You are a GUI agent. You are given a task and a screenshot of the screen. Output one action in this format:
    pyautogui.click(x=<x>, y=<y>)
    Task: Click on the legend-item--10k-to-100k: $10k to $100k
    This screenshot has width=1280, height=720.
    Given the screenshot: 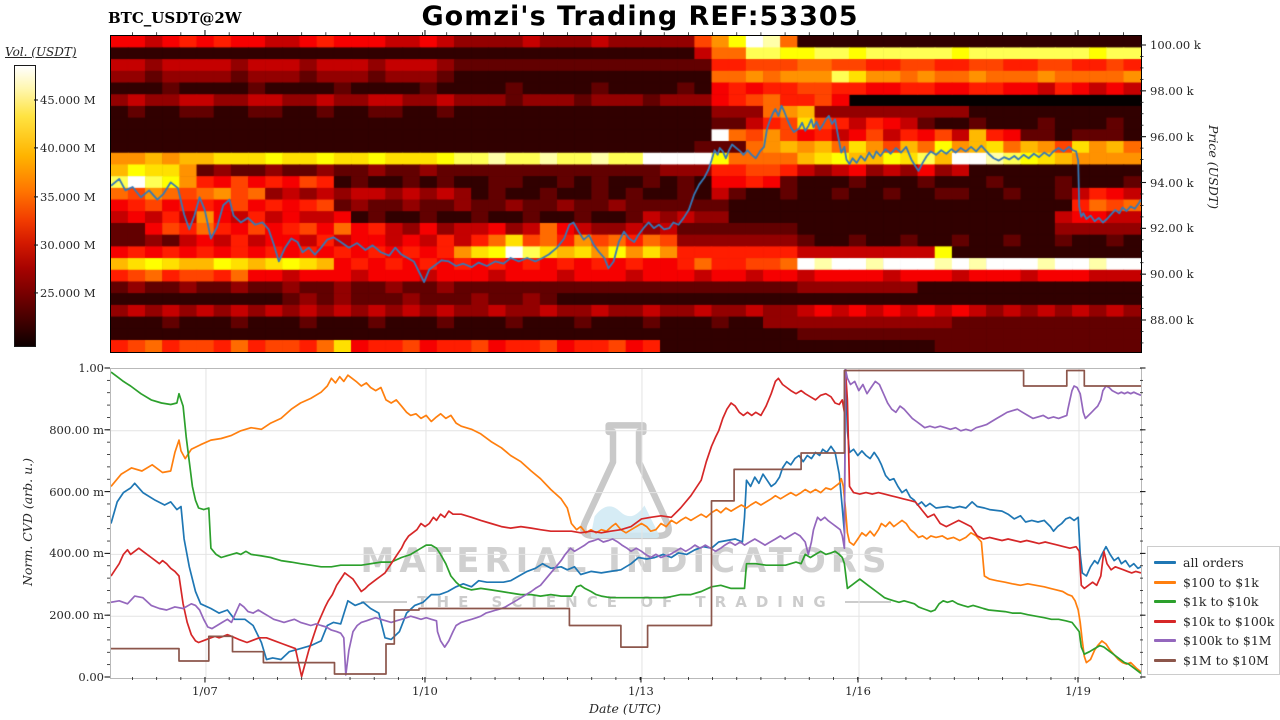 What is the action you would take?
    pyautogui.click(x=1216, y=622)
    